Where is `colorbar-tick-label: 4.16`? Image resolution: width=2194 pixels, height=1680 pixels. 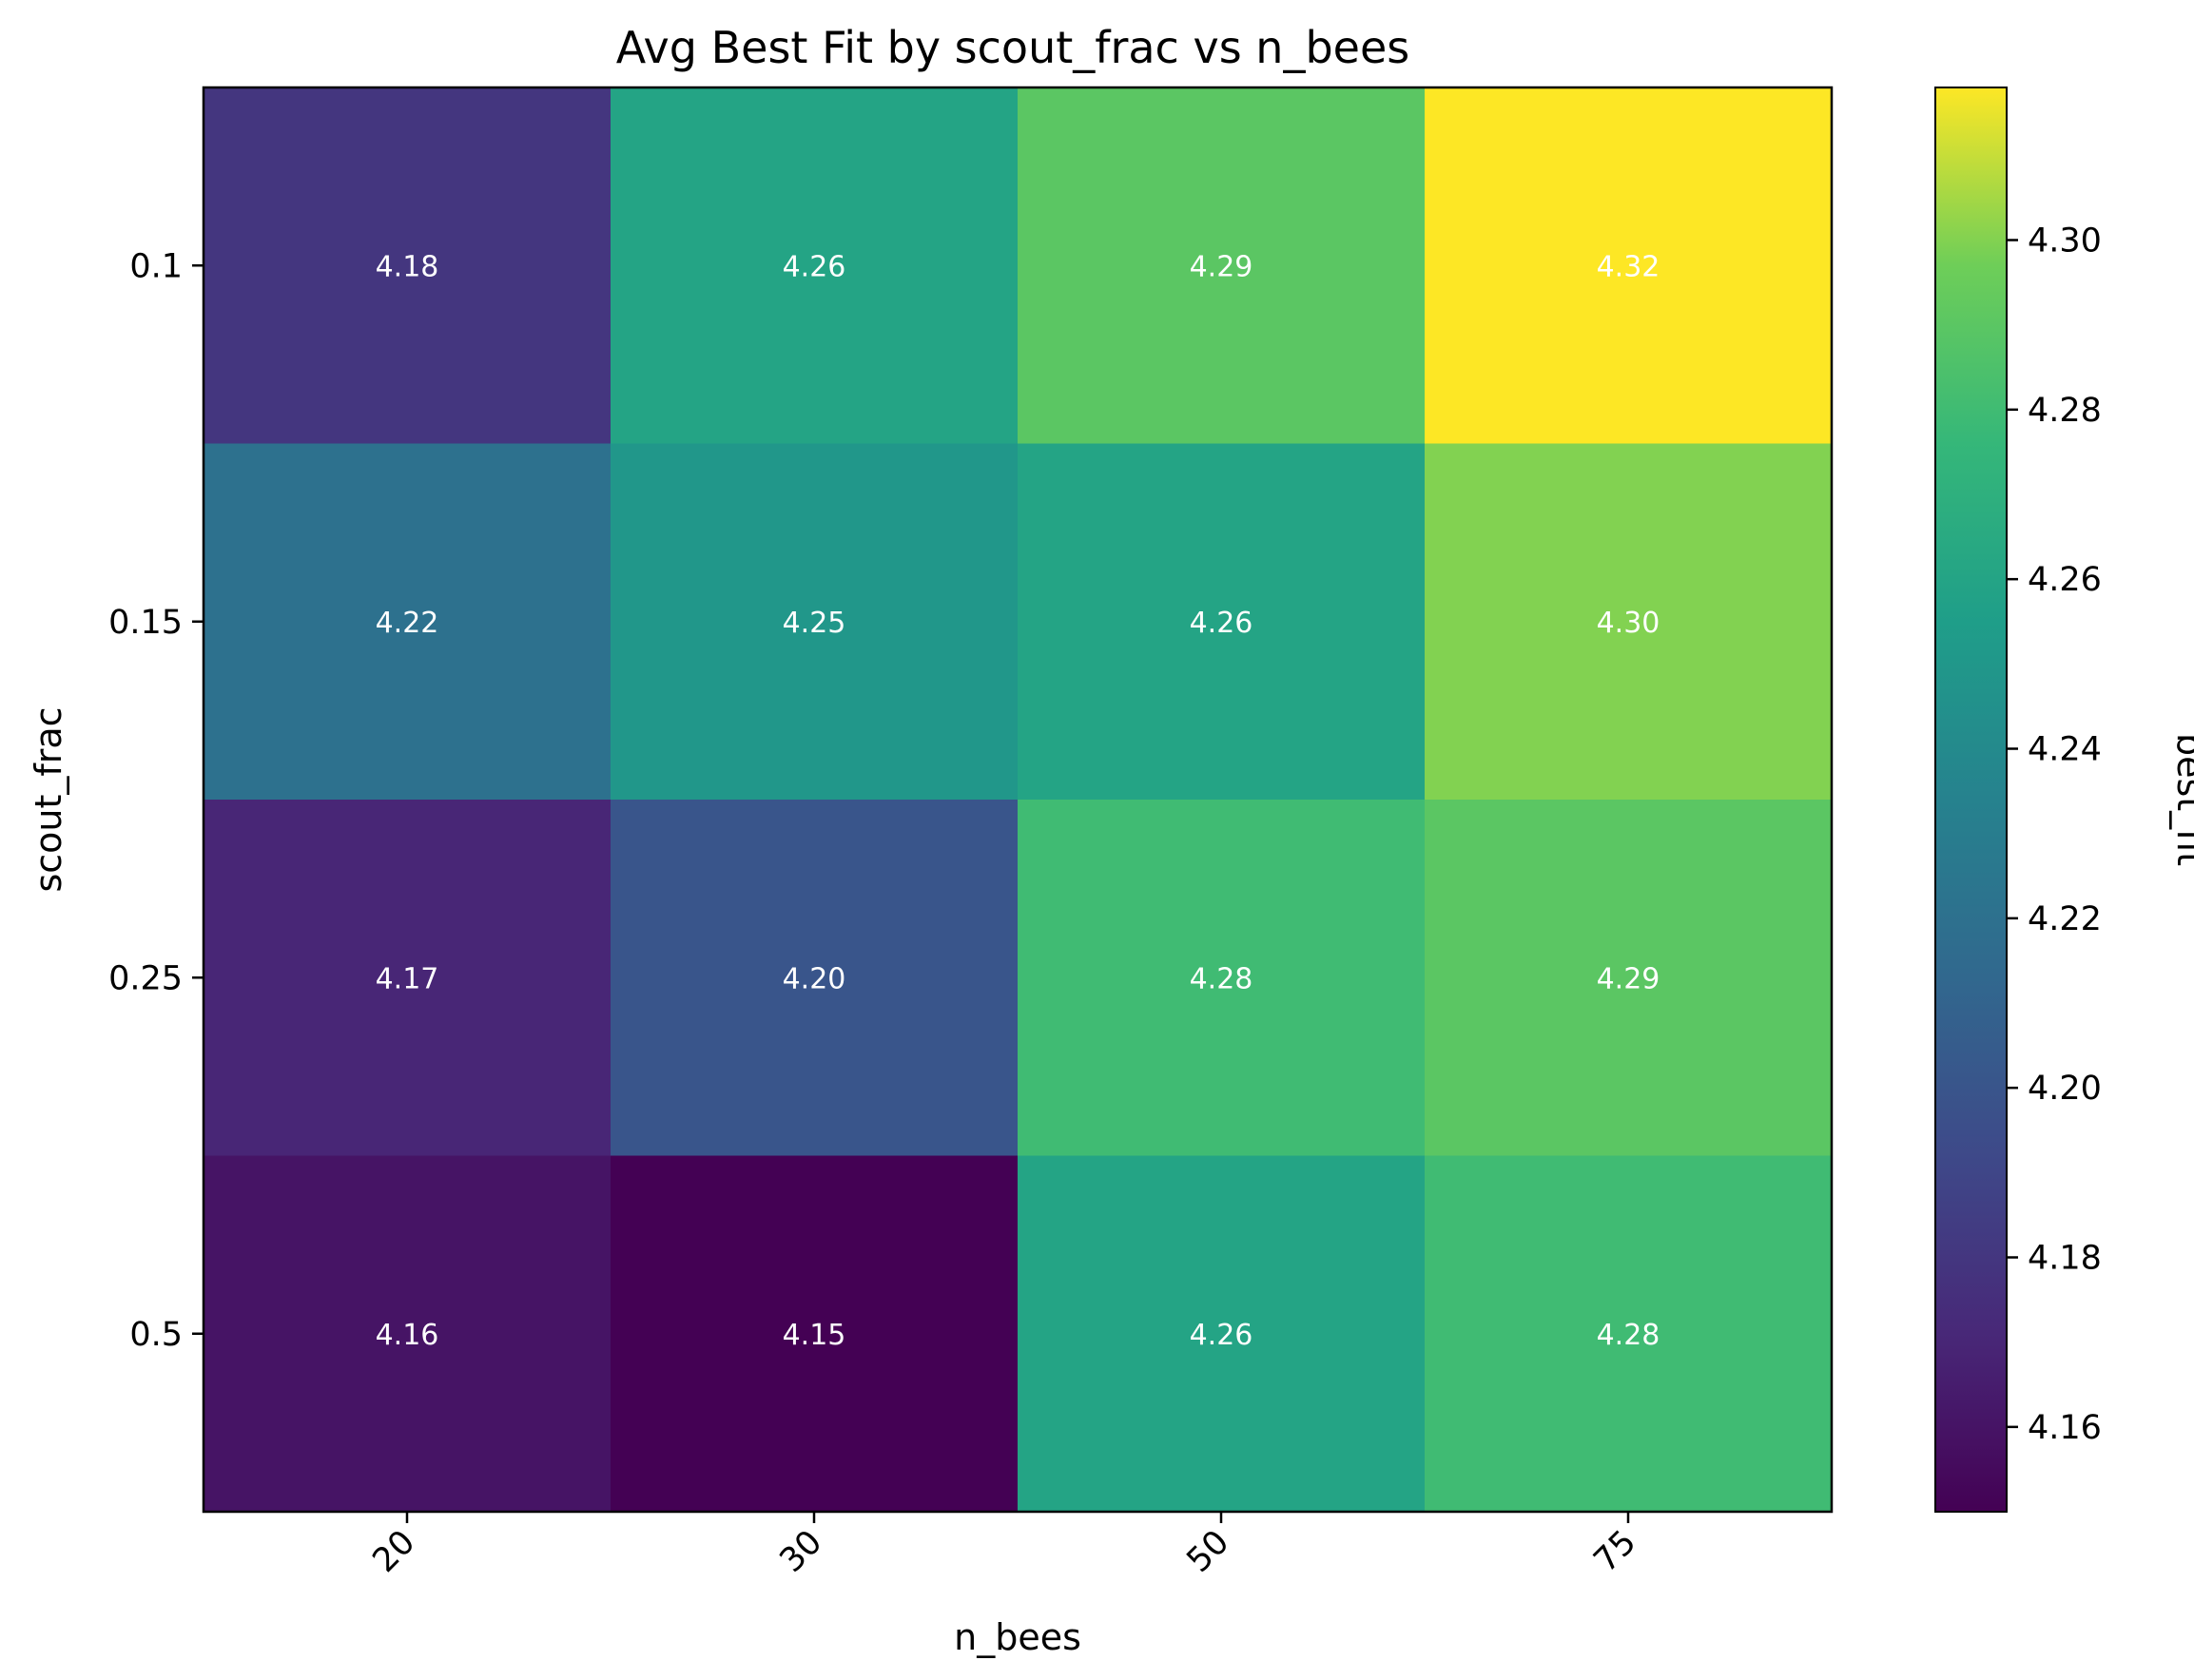
colorbar-tick-label: 4.16 is located at coordinates (2065, 1428).